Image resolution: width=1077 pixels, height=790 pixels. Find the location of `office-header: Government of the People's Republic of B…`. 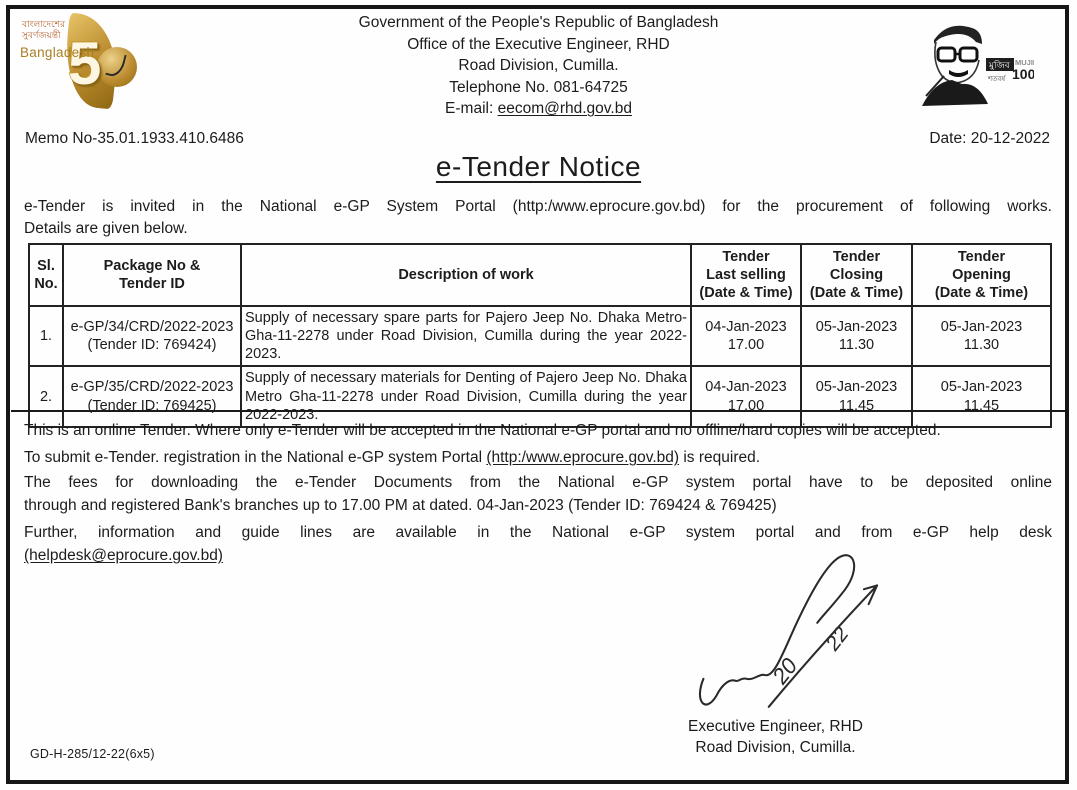

office-header: Government of the People's Republic of B… is located at coordinates (538, 66).